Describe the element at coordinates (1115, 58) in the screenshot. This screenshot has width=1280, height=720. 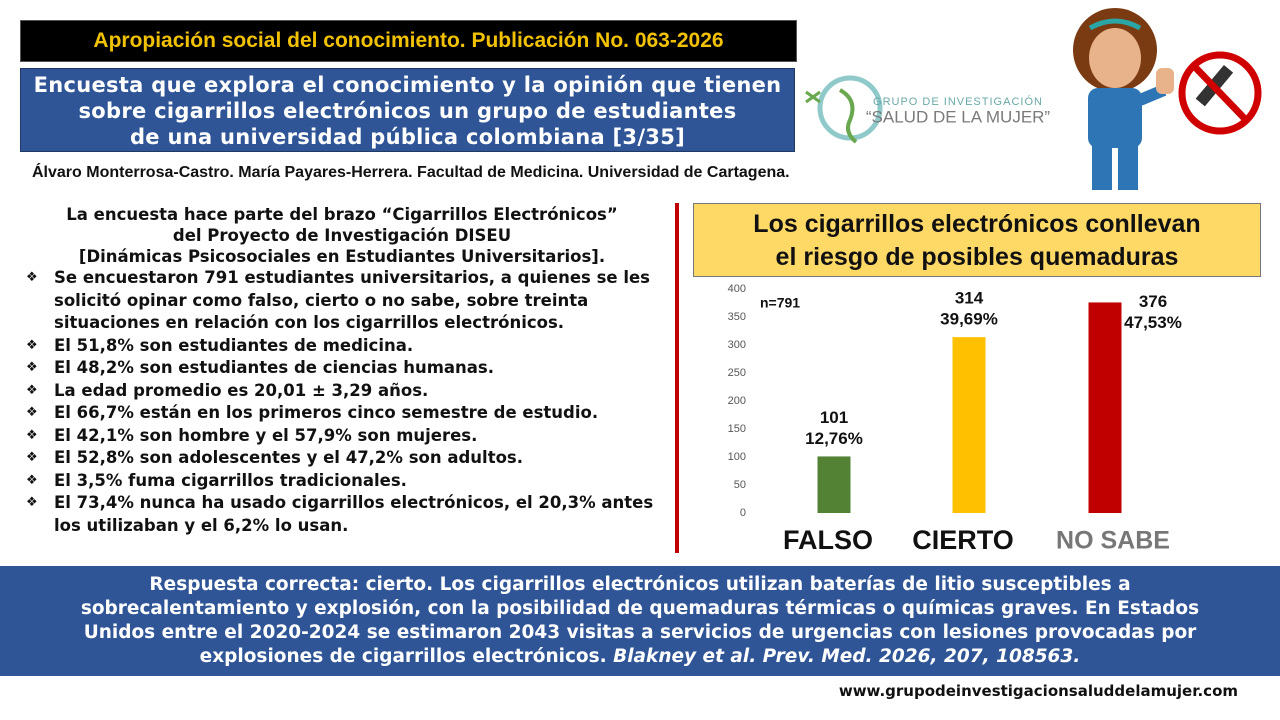
I see `face` at that location.